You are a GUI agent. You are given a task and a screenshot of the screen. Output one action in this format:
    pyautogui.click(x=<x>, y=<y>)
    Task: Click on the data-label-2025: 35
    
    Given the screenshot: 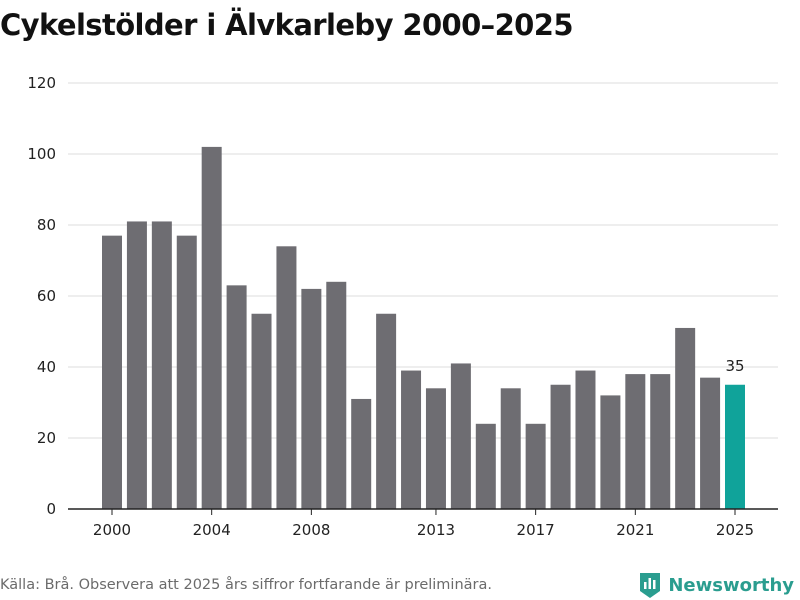 What is the action you would take?
    pyautogui.click(x=734, y=366)
    